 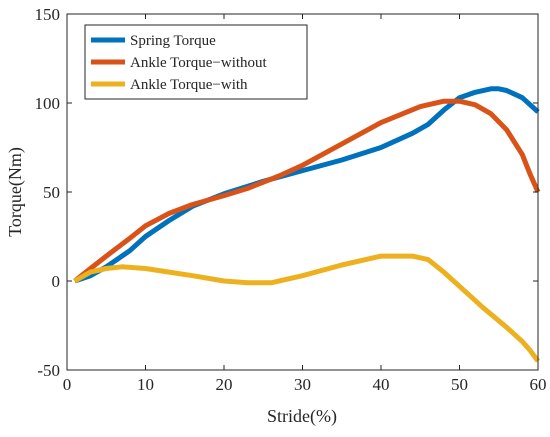 I want to click on x-tick-label: 60, so click(x=538, y=384).